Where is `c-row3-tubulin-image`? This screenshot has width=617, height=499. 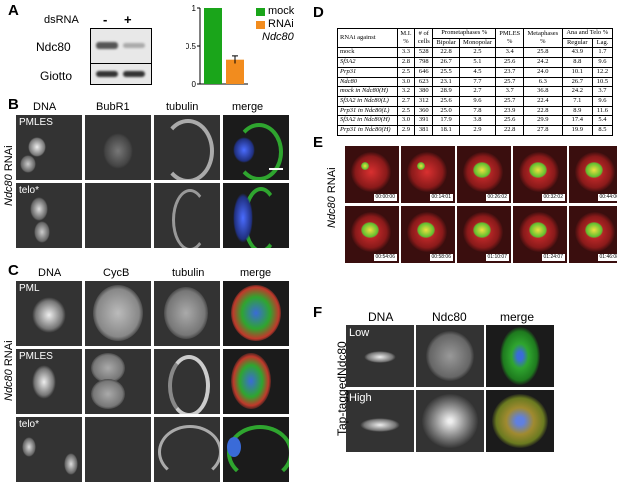
c-row3-tubulin-image is located at coordinates (187, 449).